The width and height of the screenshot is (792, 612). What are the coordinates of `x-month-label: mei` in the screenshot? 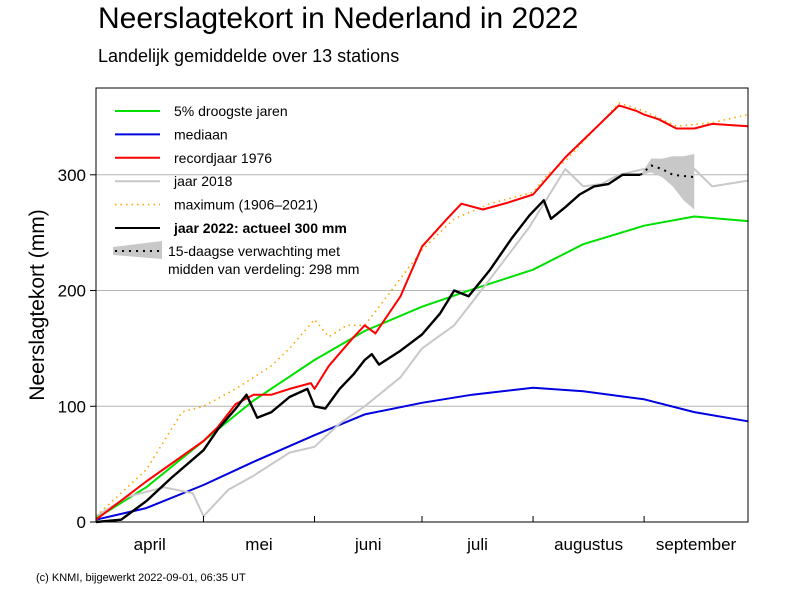 It's located at (258, 544).